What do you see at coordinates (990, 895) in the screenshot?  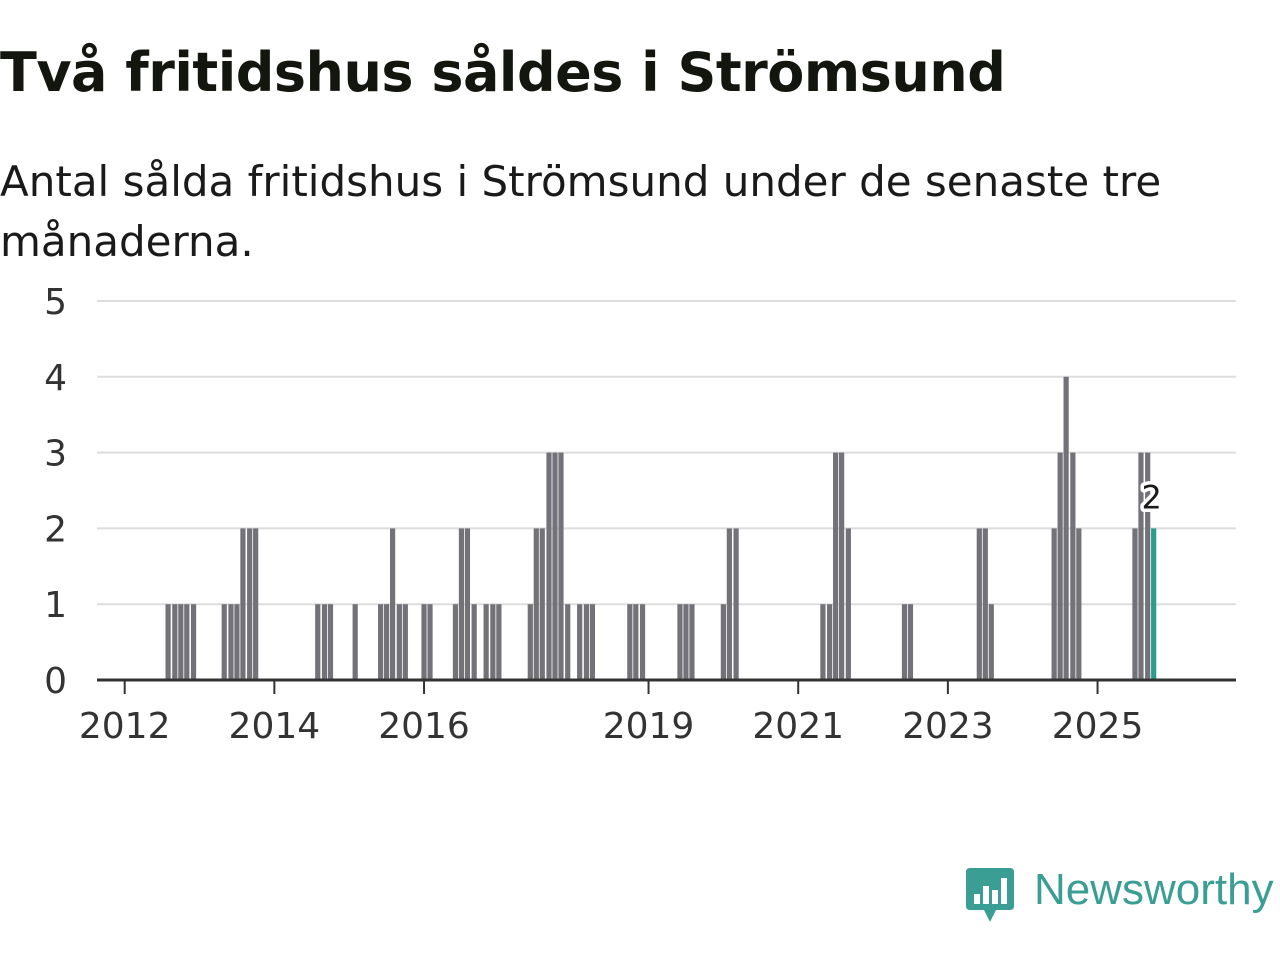 I see `newsworthy-logo-icon` at bounding box center [990, 895].